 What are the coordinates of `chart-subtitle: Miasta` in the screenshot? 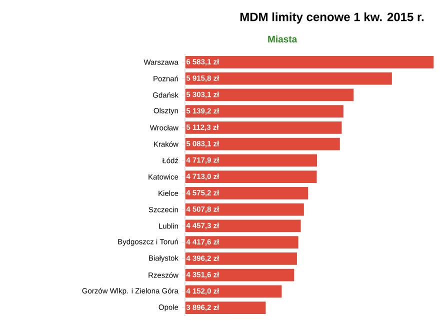 It's located at (283, 39).